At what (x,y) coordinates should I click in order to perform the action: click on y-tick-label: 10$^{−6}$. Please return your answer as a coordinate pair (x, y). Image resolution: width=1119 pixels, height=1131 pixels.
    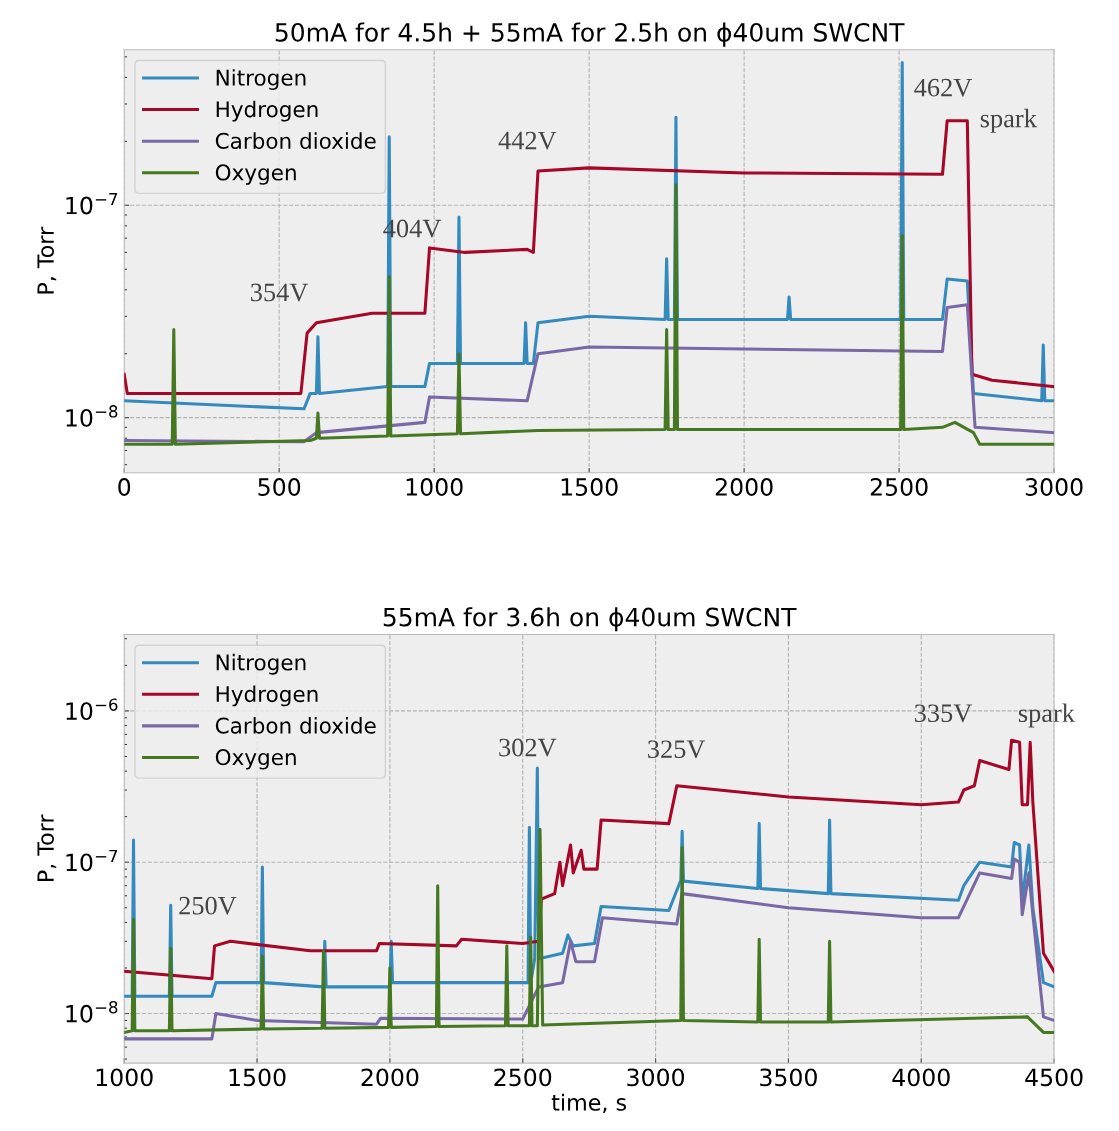
    Looking at the image, I should click on (92, 709).